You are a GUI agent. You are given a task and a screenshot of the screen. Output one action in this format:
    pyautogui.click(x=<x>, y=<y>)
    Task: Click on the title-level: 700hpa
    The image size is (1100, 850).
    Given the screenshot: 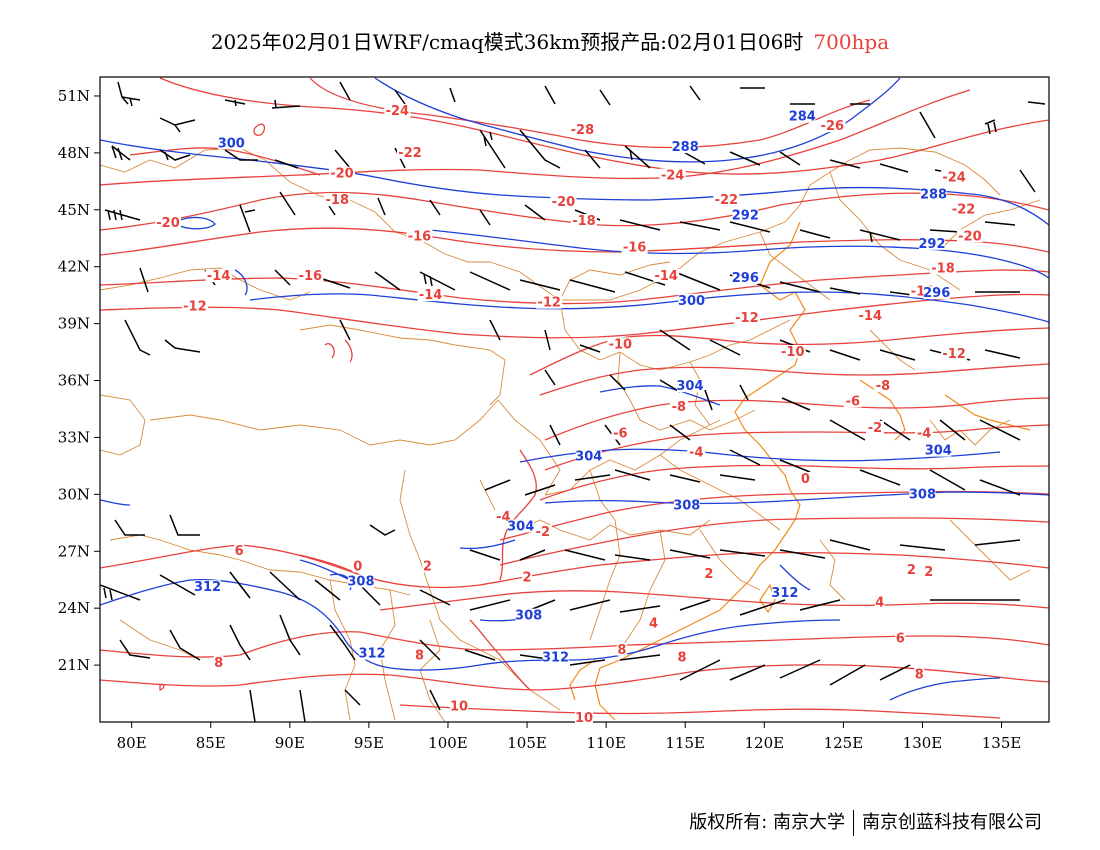 What is the action you would take?
    pyautogui.click(x=851, y=42)
    